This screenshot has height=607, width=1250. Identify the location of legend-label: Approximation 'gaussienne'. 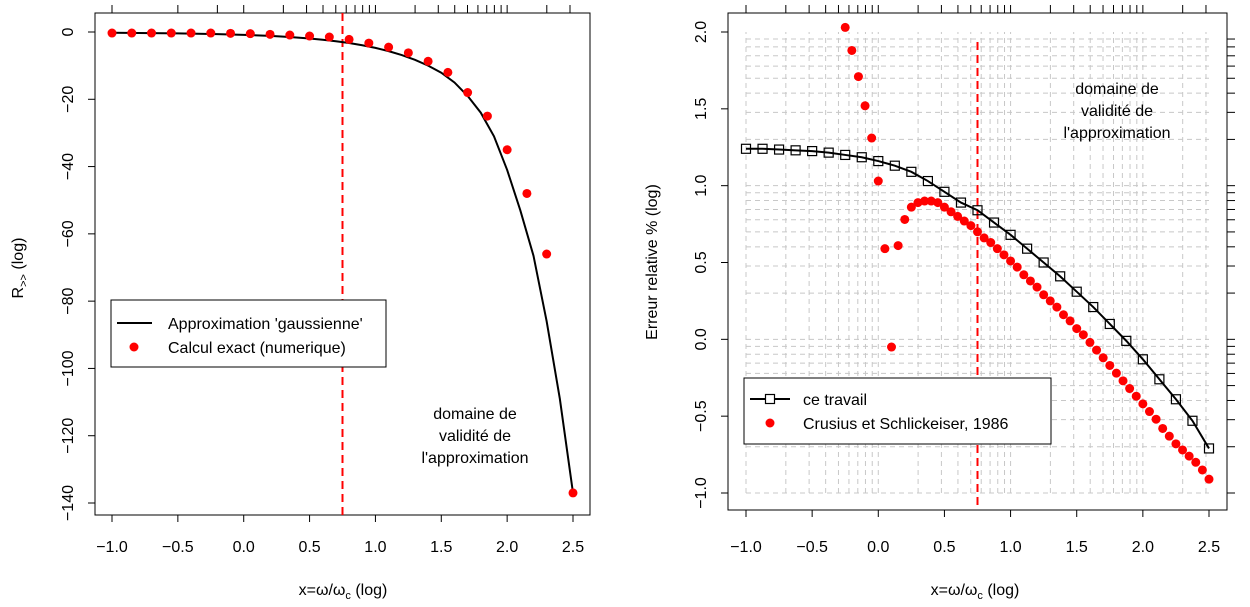
(265, 324).